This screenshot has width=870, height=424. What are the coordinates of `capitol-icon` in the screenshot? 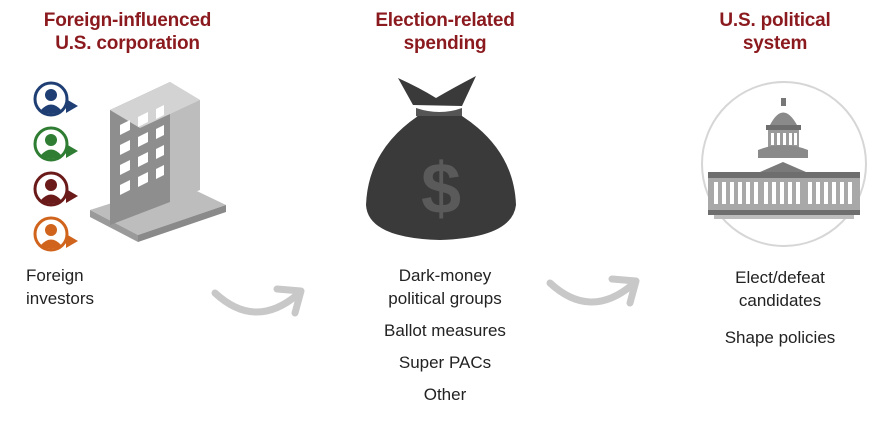 It's located at (784, 164).